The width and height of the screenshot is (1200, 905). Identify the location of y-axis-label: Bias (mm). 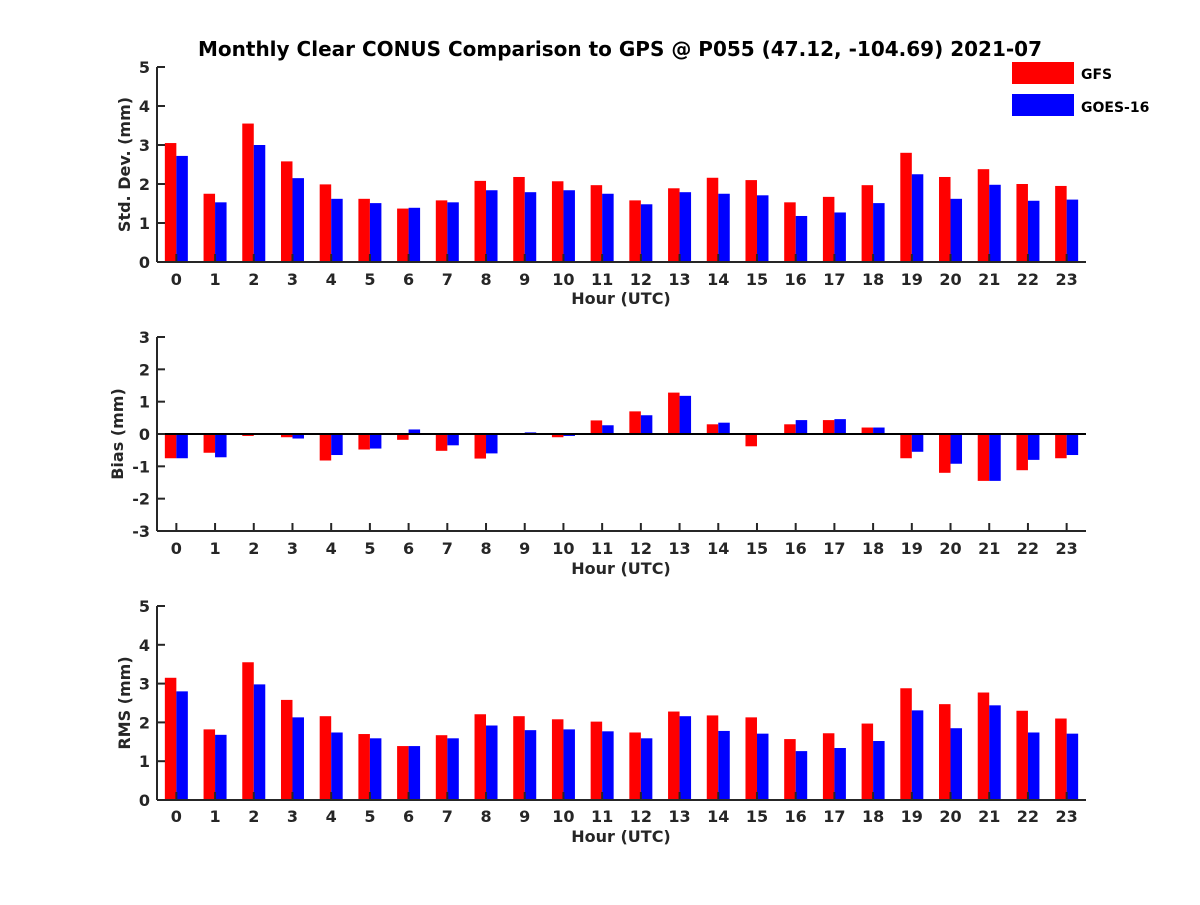
(117, 434).